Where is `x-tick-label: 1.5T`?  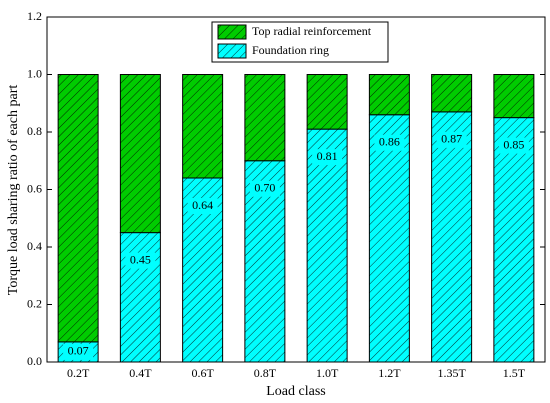
x-tick-label: 1.5T is located at coordinates (514, 373).